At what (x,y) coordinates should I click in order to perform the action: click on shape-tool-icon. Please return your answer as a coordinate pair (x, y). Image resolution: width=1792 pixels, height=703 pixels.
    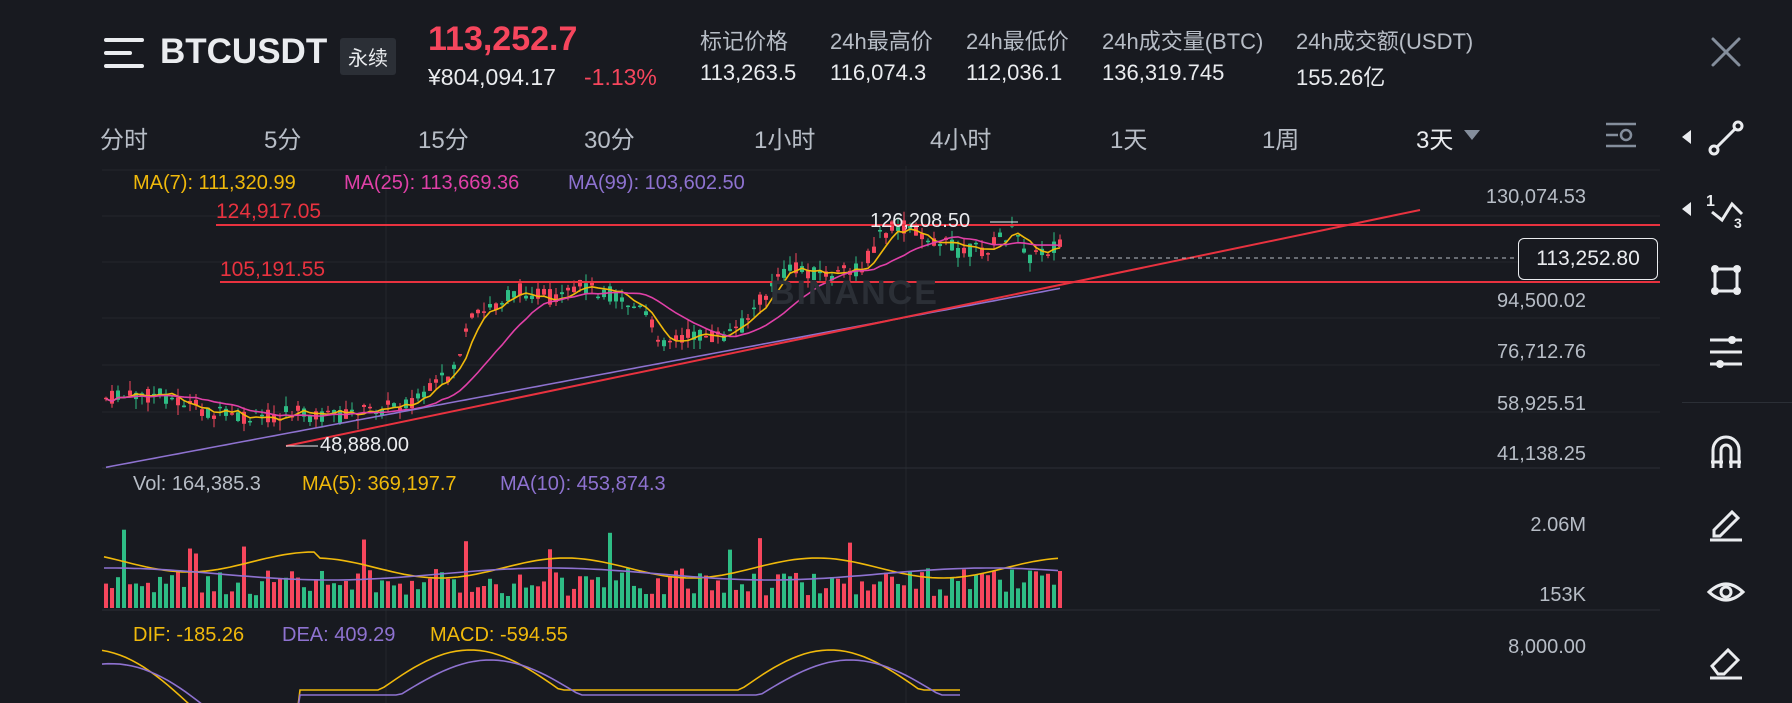
    Looking at the image, I should click on (1726, 280).